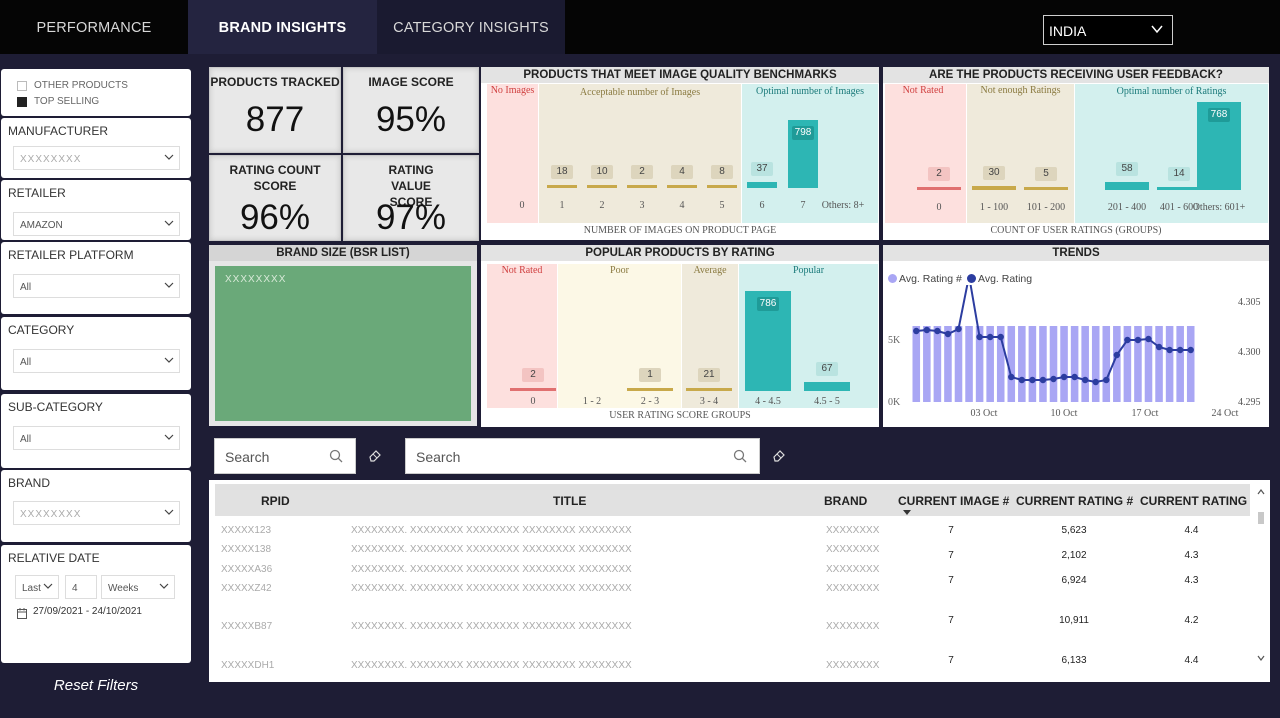 The image size is (1280, 718). What do you see at coordinates (762, 205) in the screenshot?
I see `x-tick-label: 6` at bounding box center [762, 205].